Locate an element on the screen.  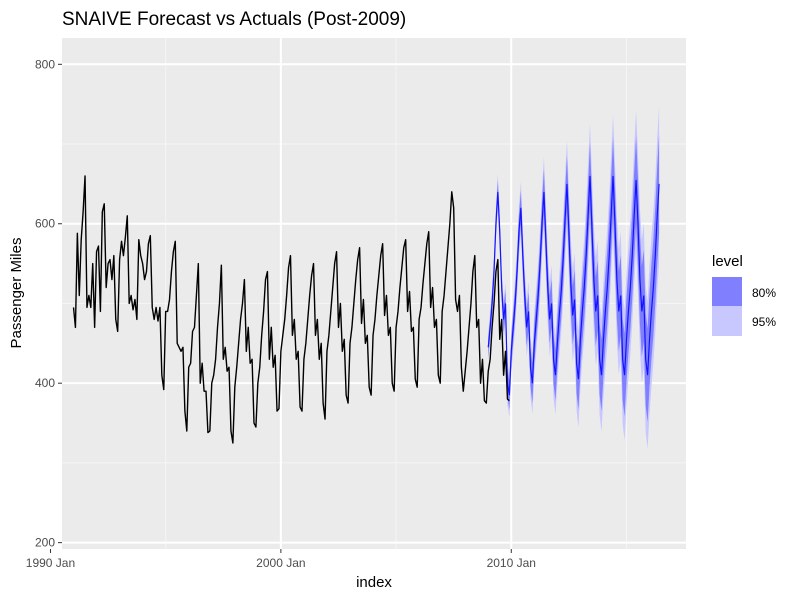
y-tick-label: 600 is located at coordinates (45, 224).